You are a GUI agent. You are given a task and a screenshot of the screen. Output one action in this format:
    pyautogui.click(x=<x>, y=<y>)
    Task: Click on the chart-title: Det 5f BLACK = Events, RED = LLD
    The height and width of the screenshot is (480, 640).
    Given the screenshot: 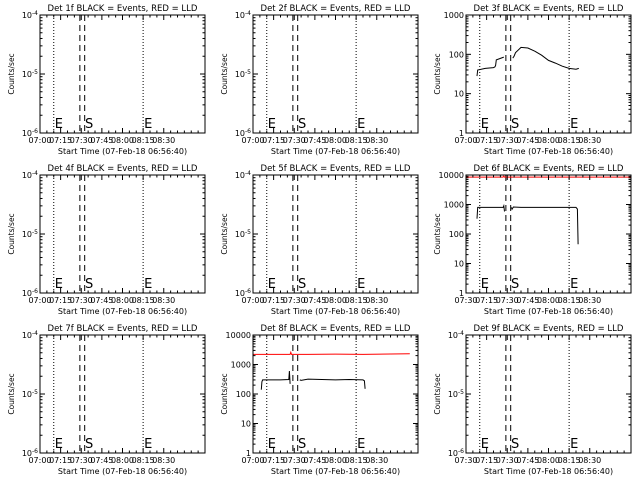 What is the action you would take?
    pyautogui.click(x=336, y=169)
    